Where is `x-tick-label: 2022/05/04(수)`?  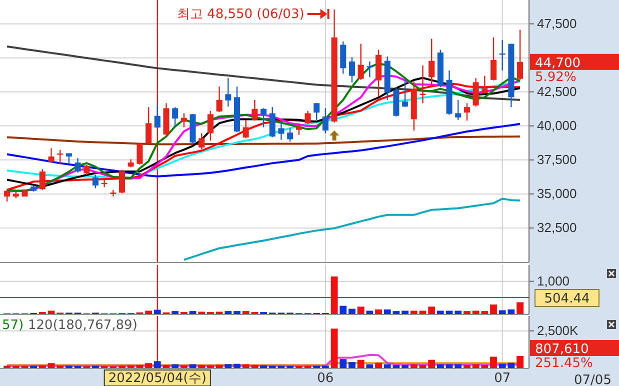
x-tick-label: 2022/05/04(수) is located at coordinates (157, 378).